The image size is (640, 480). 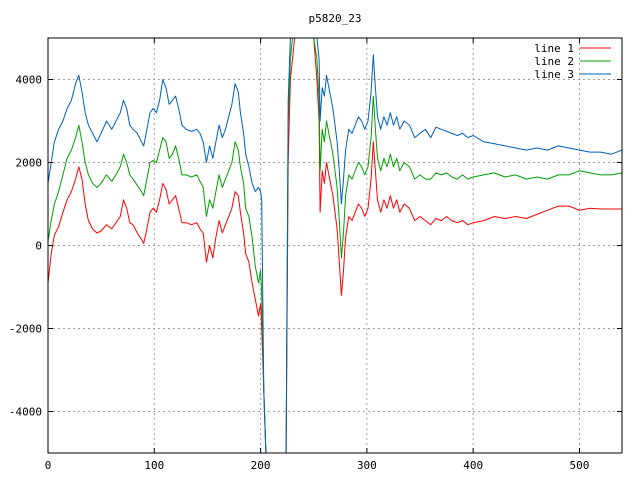 What do you see at coordinates (25, 329) in the screenshot?
I see `y-tick-label: -2000` at bounding box center [25, 329].